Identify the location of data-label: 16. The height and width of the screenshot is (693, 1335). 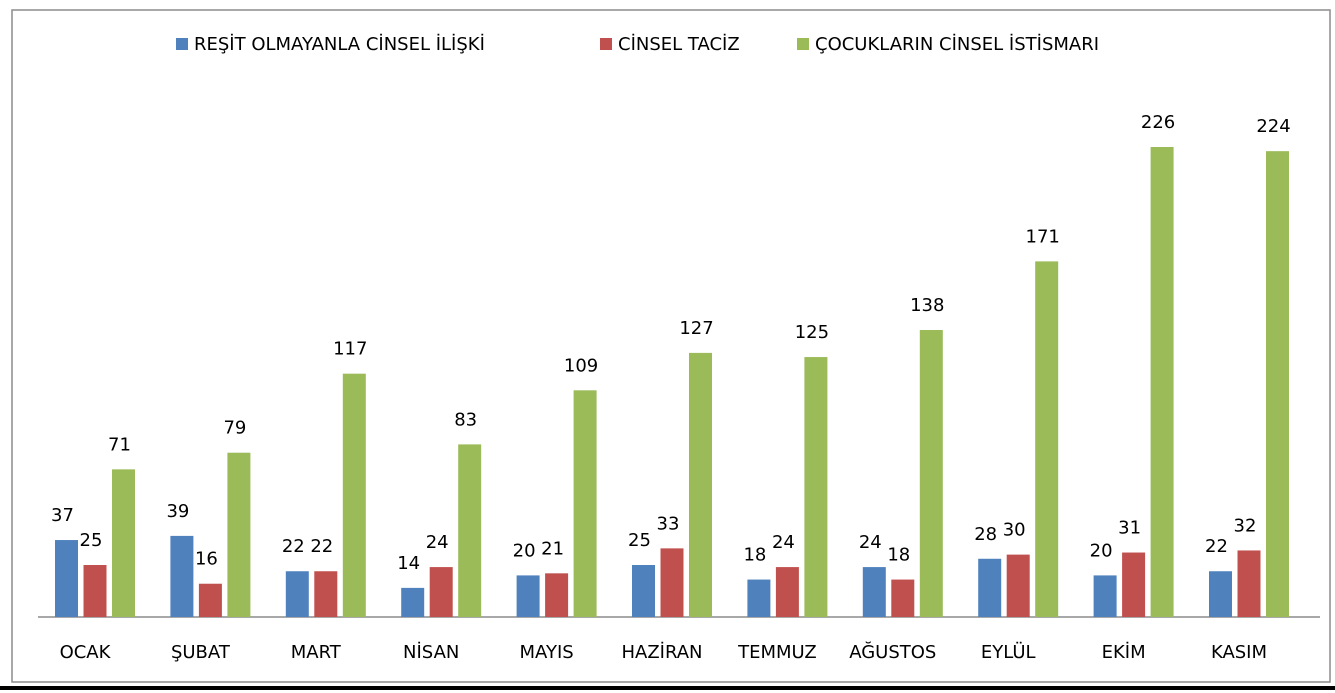
(206, 559).